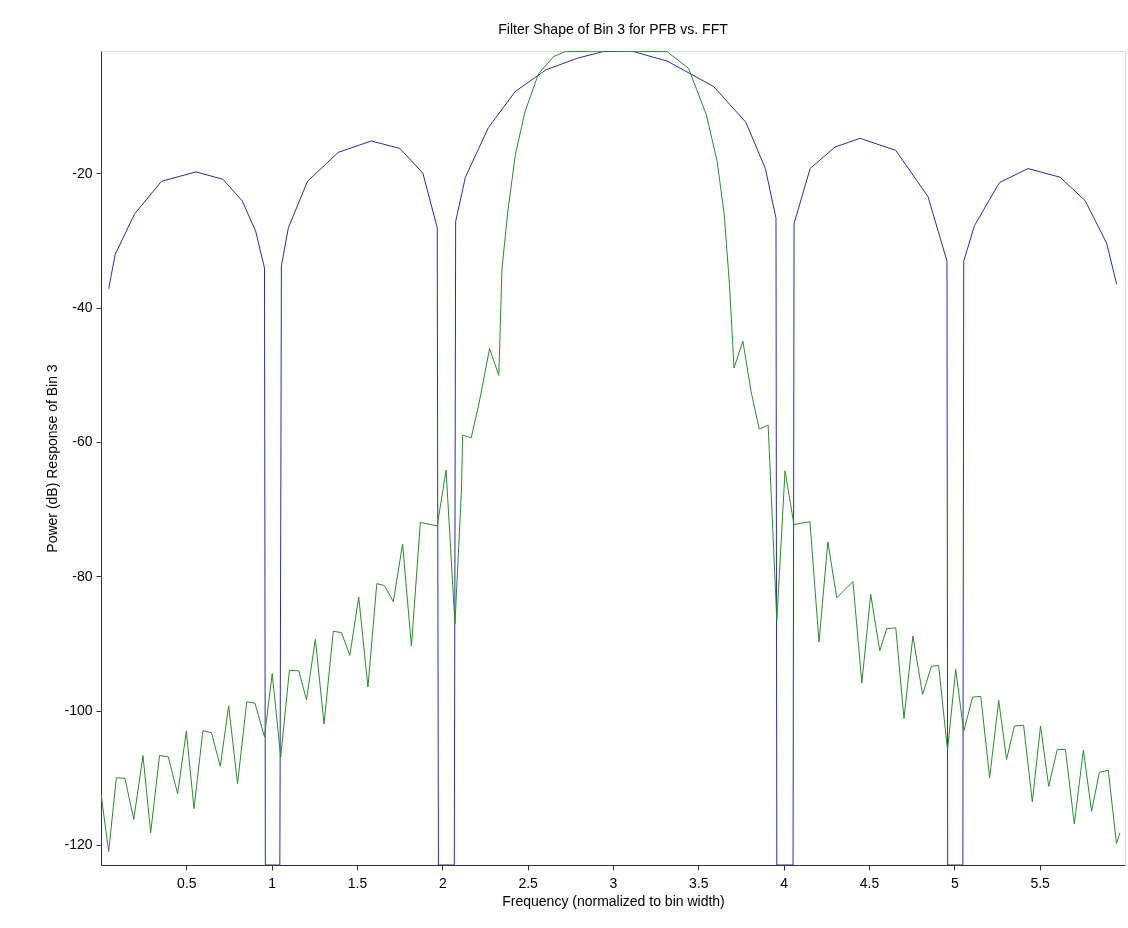  What do you see at coordinates (613, 29) in the screenshot?
I see `chart-title: Filter Shape of Bin 3 for PFB vs. FFT` at bounding box center [613, 29].